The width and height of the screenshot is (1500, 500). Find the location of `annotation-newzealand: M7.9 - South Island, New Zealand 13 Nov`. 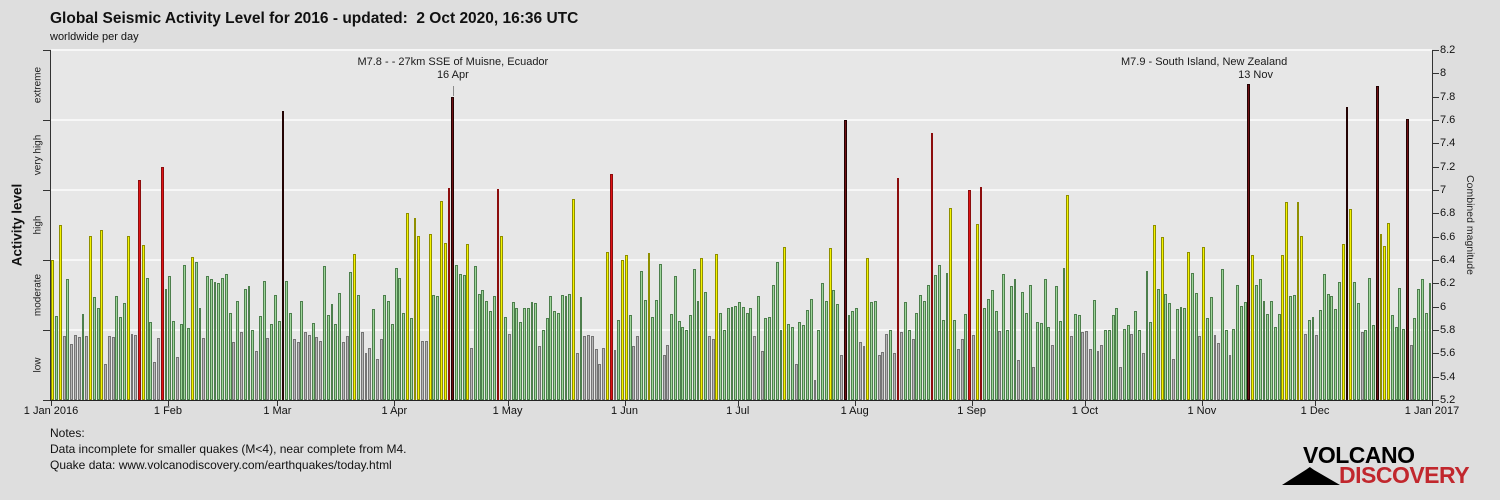

annotation-newzealand: M7.9 - South Island, New Zealand 13 Nov is located at coordinates (1204, 68).